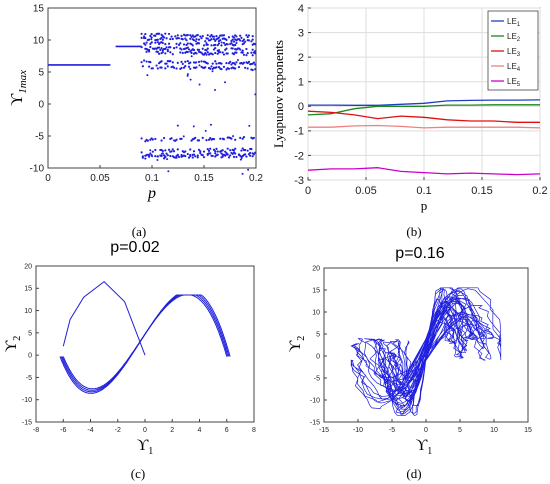 The image size is (550, 484). I want to click on legend-entry: LE2, so click(514, 37).